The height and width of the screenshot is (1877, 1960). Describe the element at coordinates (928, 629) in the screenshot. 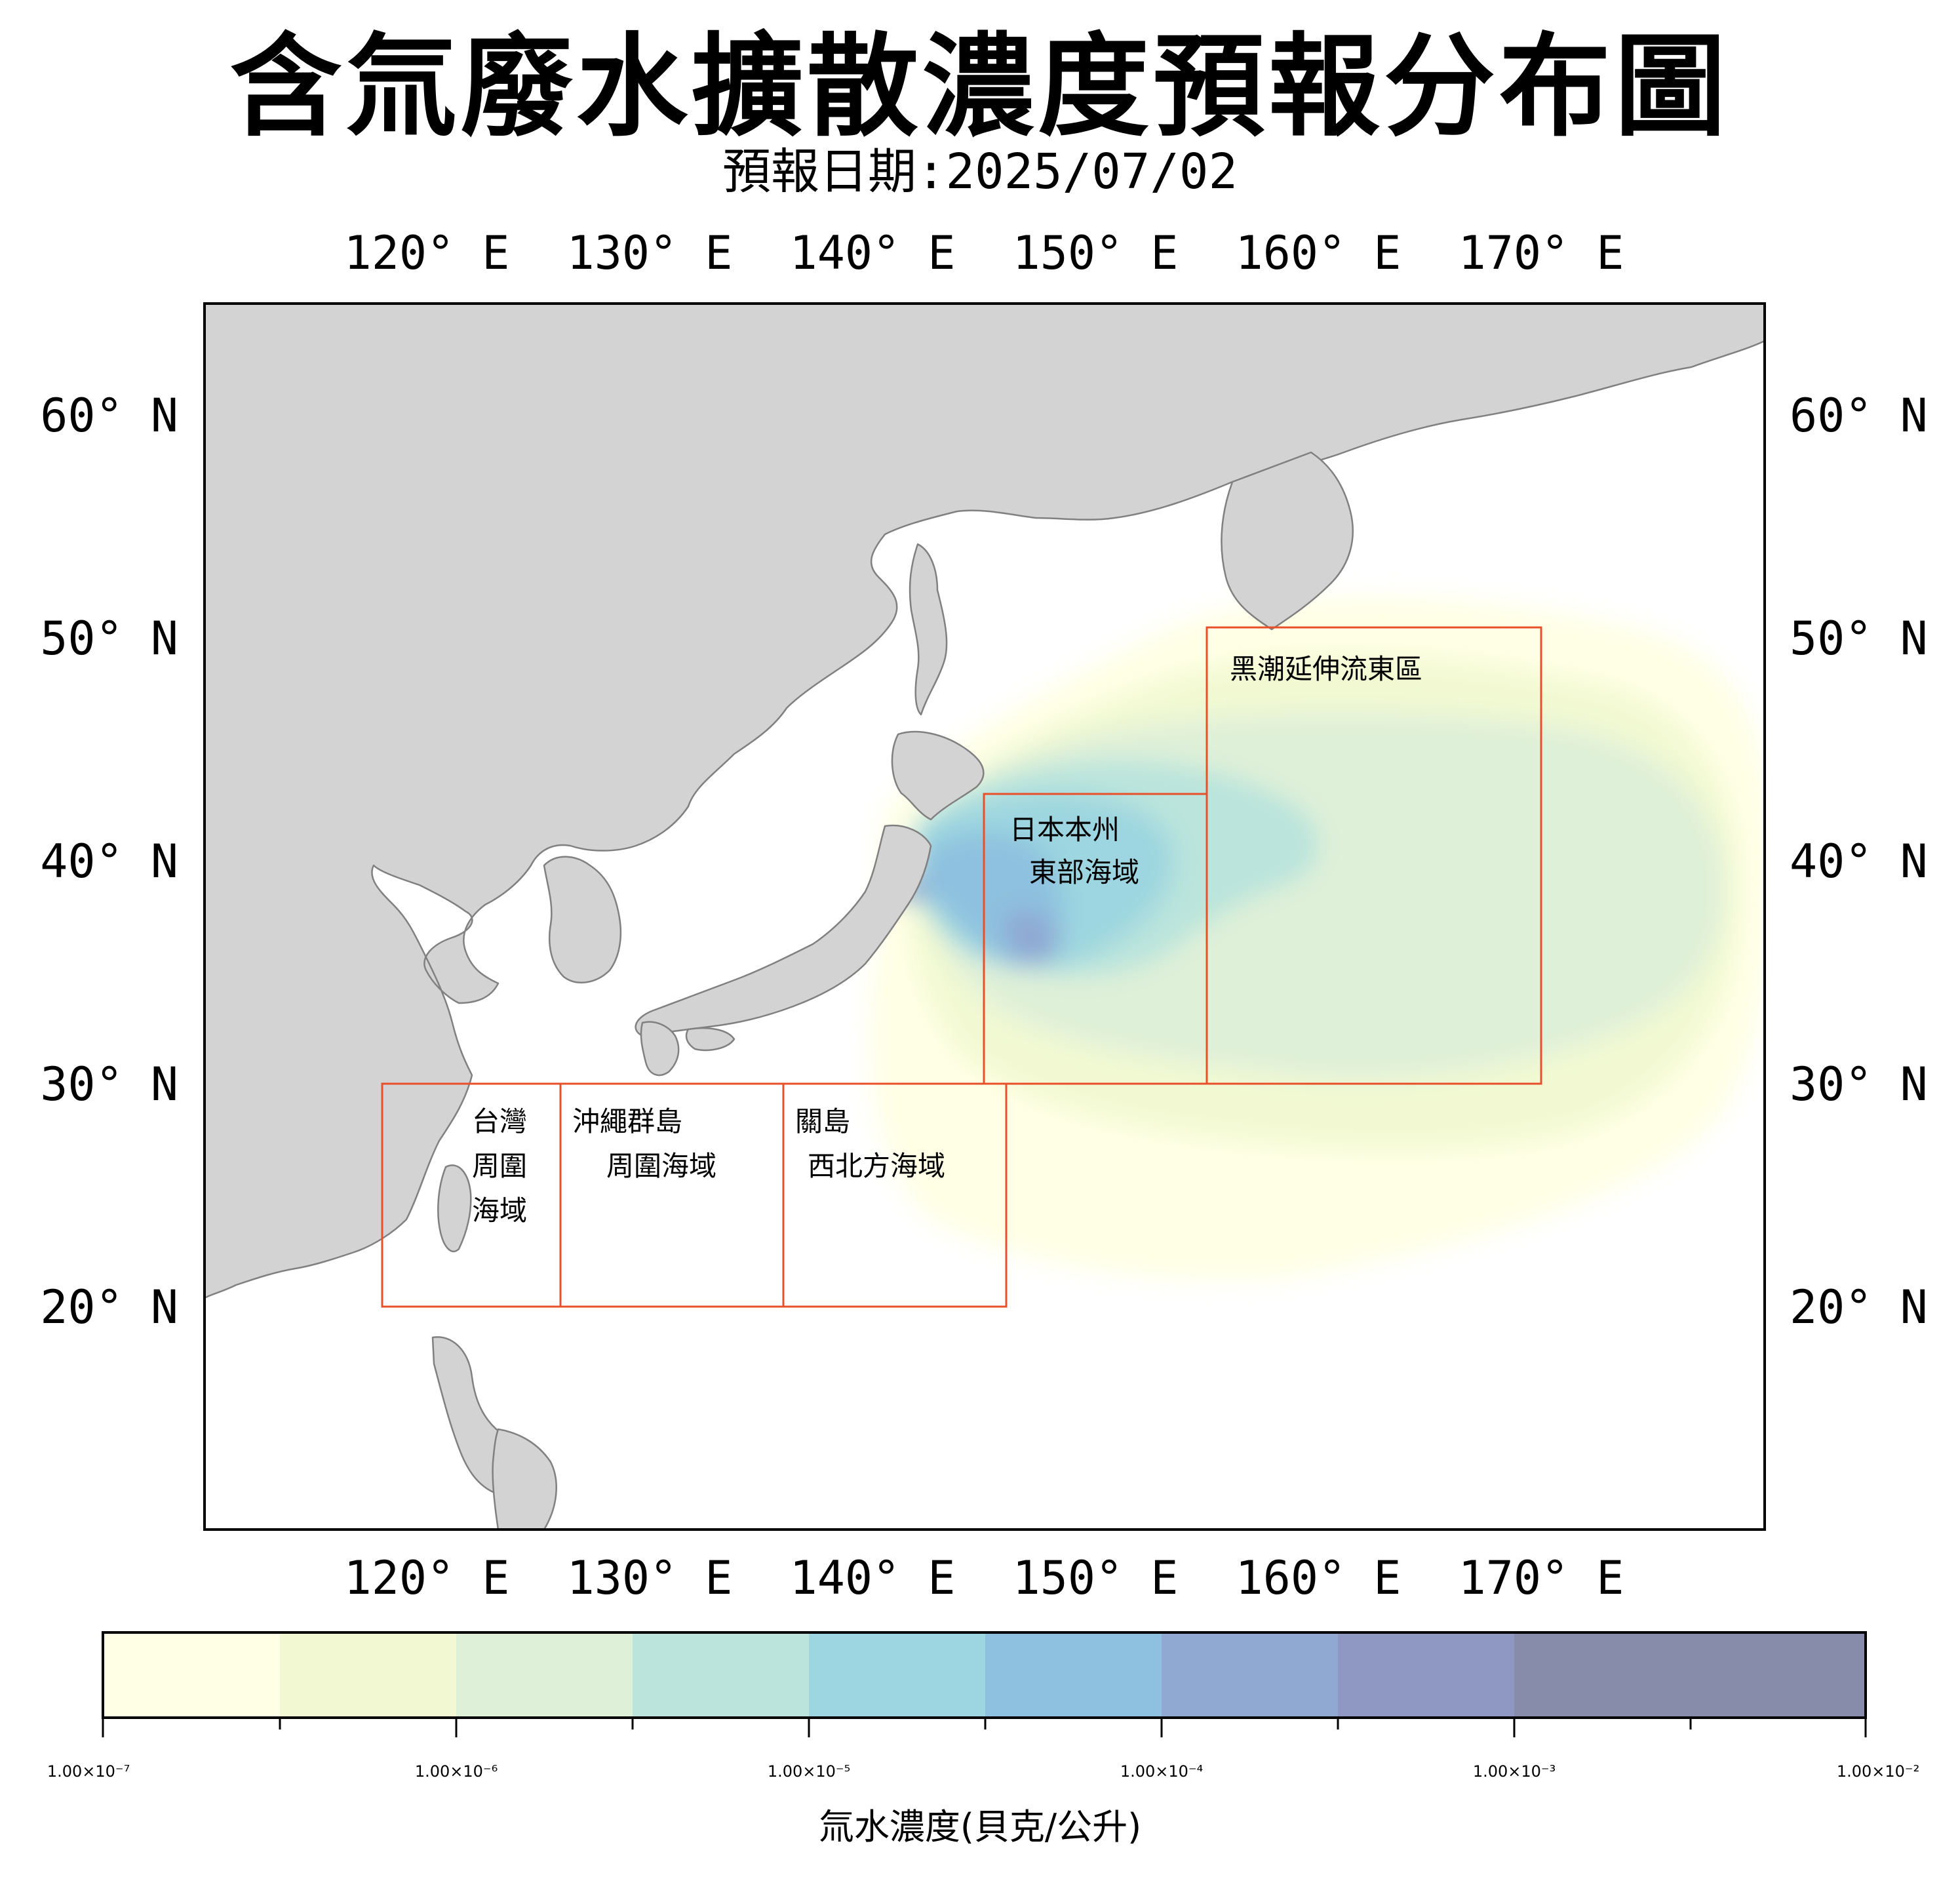

I see `sakhalin` at that location.